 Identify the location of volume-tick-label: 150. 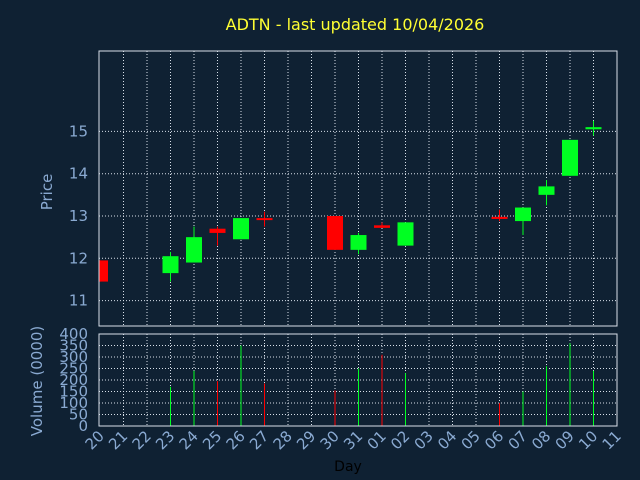
(73, 392).